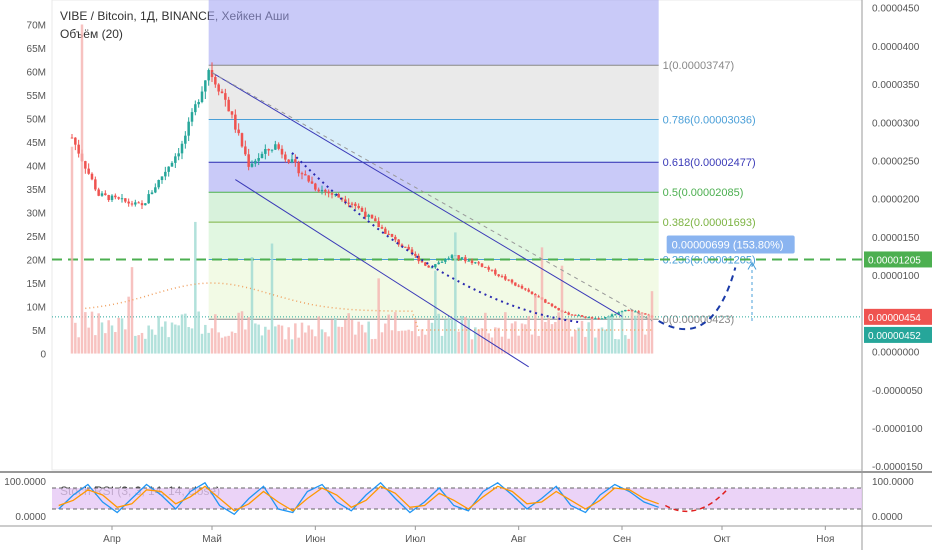 The image size is (932, 550). What do you see at coordinates (896, 123) in the screenshot?
I see `right-axis-tick: 0.0000300` at bounding box center [896, 123].